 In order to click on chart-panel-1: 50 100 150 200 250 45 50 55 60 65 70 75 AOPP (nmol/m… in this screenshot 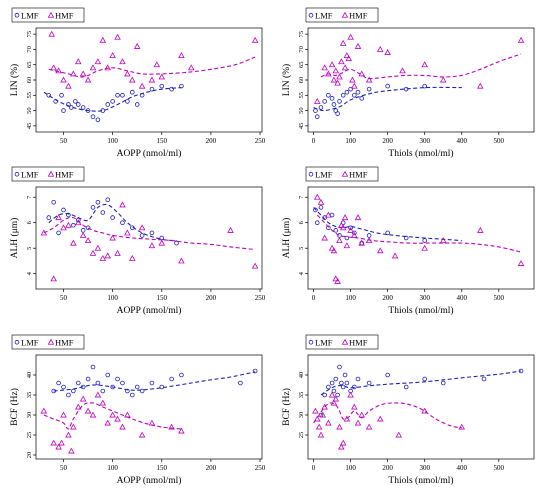, I will do `click(137, 83)`.